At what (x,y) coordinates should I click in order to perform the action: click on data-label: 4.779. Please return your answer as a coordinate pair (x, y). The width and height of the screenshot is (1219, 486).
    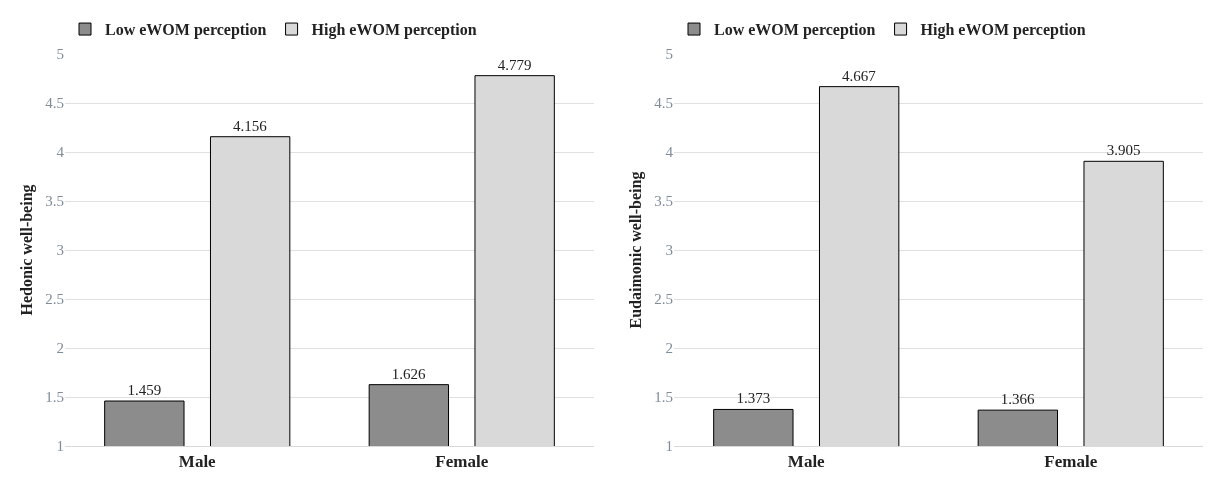
    Looking at the image, I should click on (514, 64).